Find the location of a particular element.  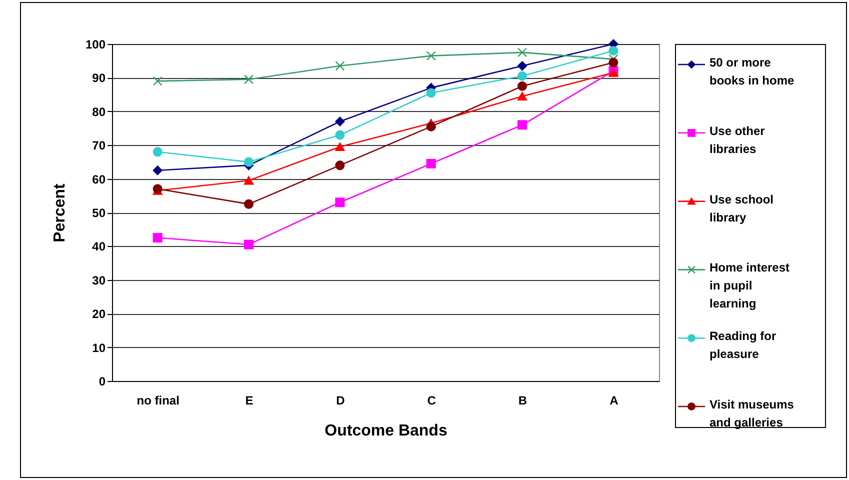

x-tick-label: E is located at coordinates (249, 401).